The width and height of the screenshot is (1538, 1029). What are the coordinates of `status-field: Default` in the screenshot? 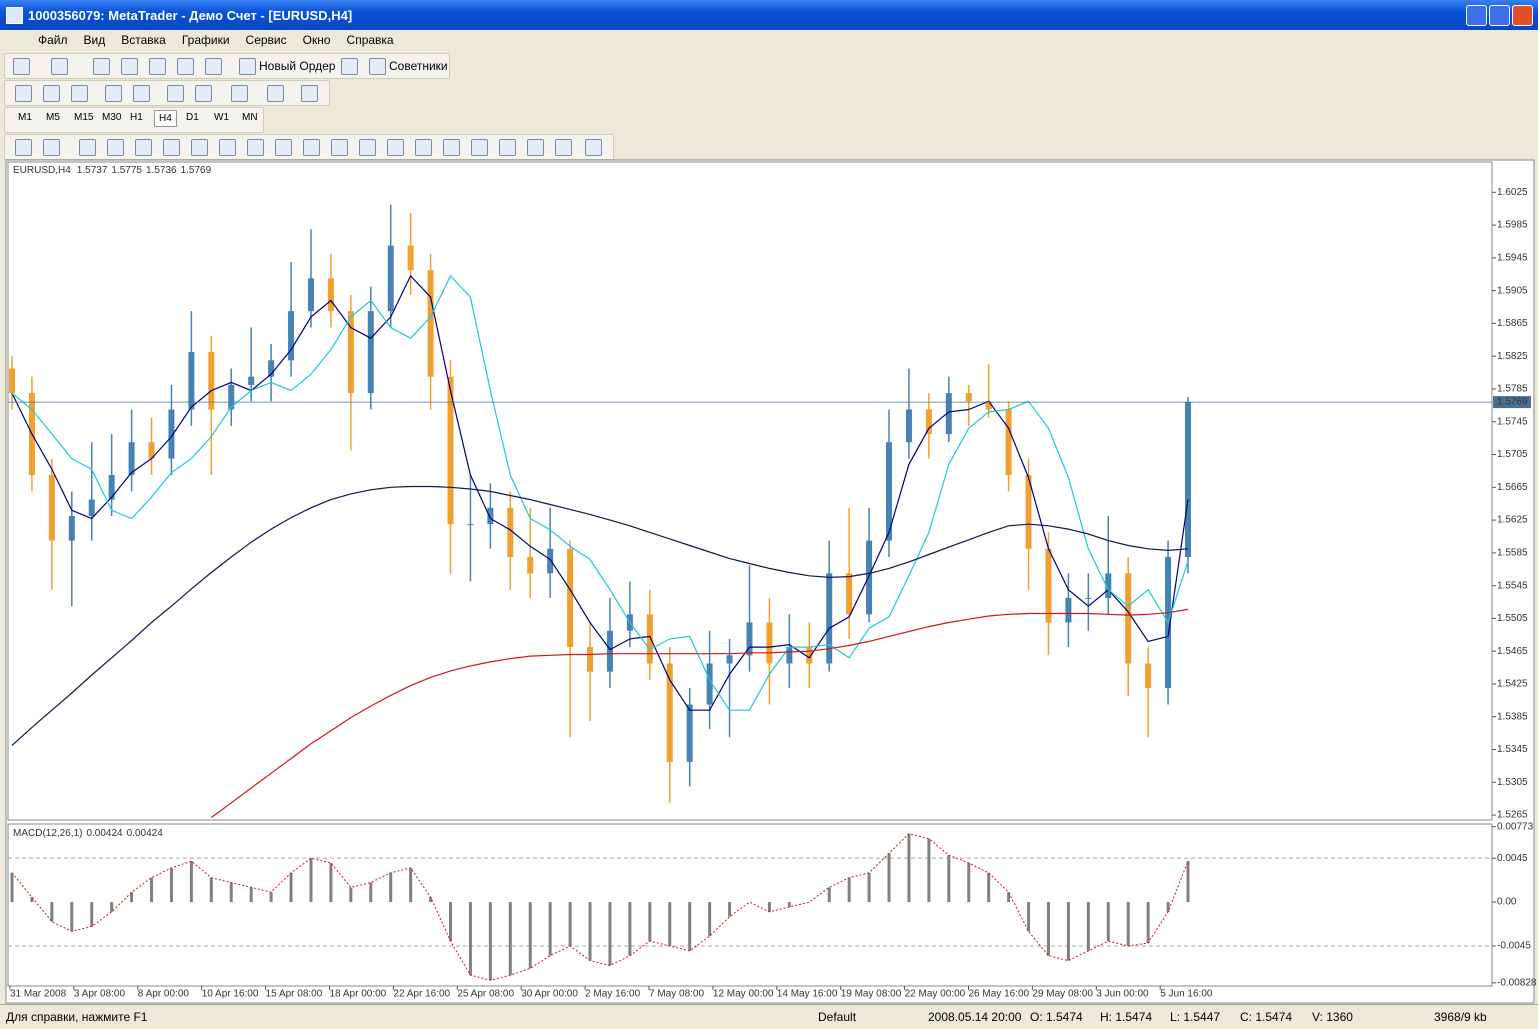 It's located at (837, 1017).